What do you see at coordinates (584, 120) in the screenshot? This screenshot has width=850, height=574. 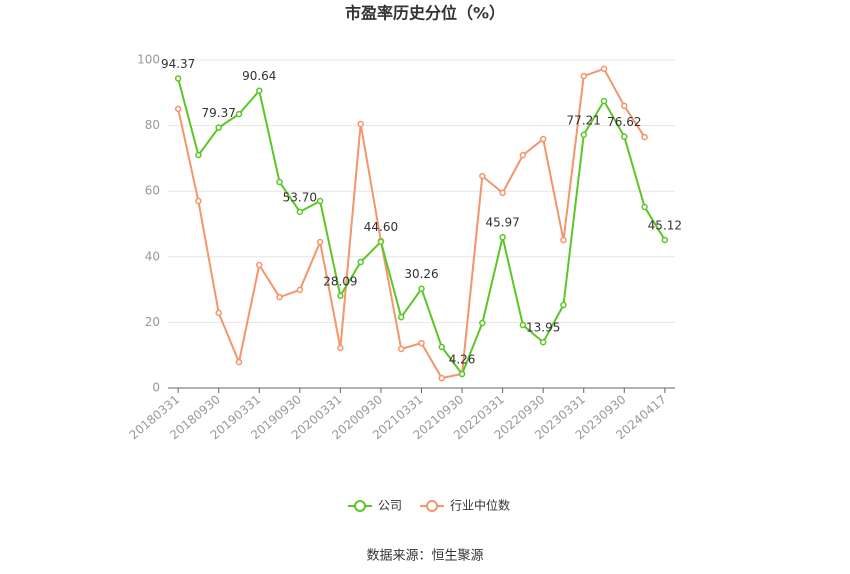 I see `data-label: 77.21` at bounding box center [584, 120].